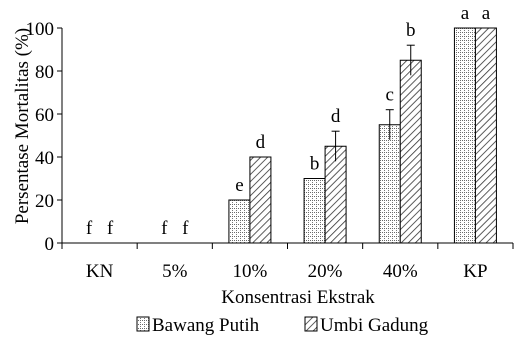 Image resolution: width=520 pixels, height=343 pixels. What do you see at coordinates (374, 325) in the screenshot?
I see `legend-label-umbi-gadung: Umbi Gadung` at bounding box center [374, 325].